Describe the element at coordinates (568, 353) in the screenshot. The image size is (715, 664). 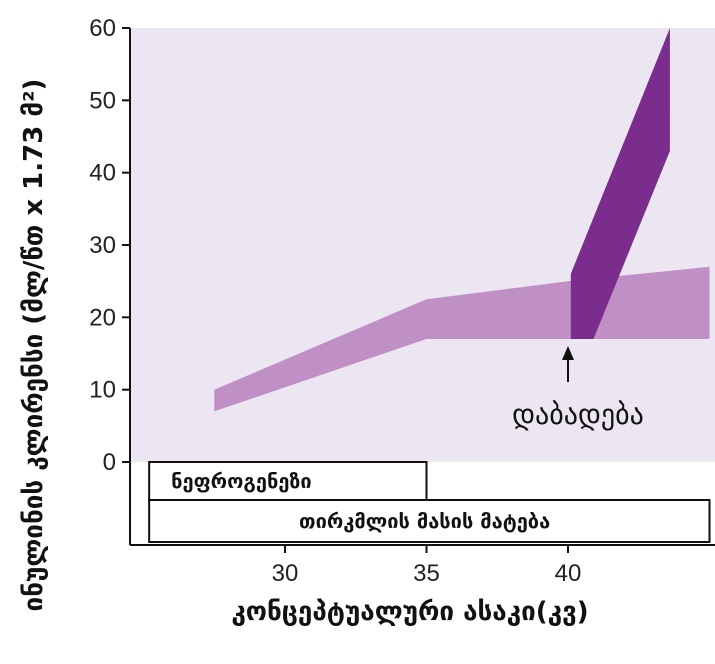
I see `birth-arrow-head` at that location.